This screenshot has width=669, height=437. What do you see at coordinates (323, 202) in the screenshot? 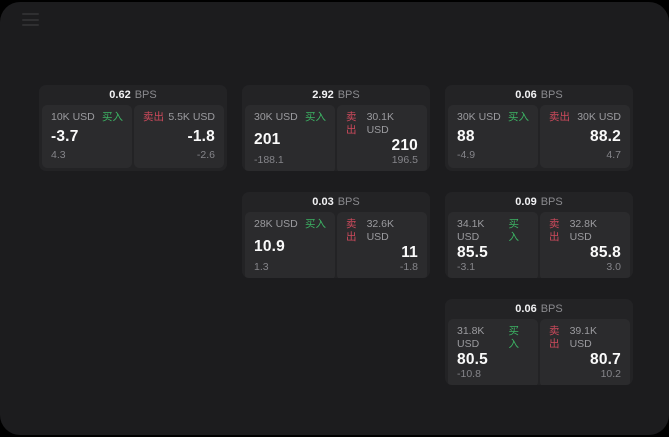
I see `bps-value: 0.03` at bounding box center [323, 202].